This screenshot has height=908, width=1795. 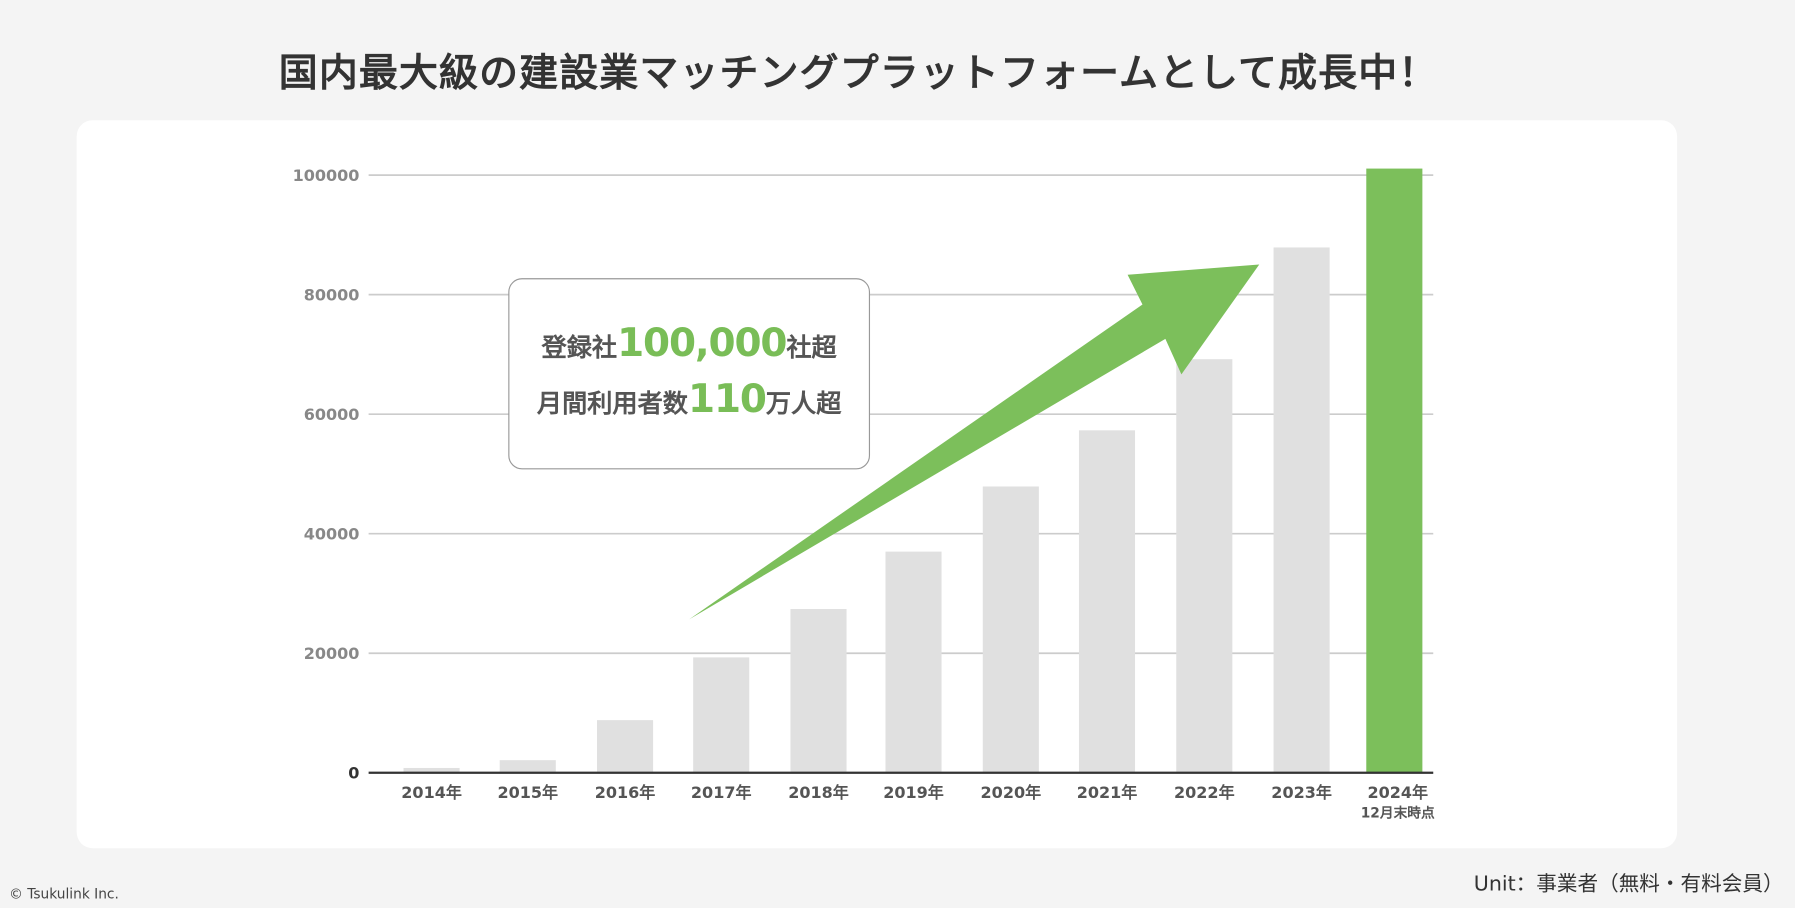 I want to click on y-tick-label: 60000, so click(x=332, y=414).